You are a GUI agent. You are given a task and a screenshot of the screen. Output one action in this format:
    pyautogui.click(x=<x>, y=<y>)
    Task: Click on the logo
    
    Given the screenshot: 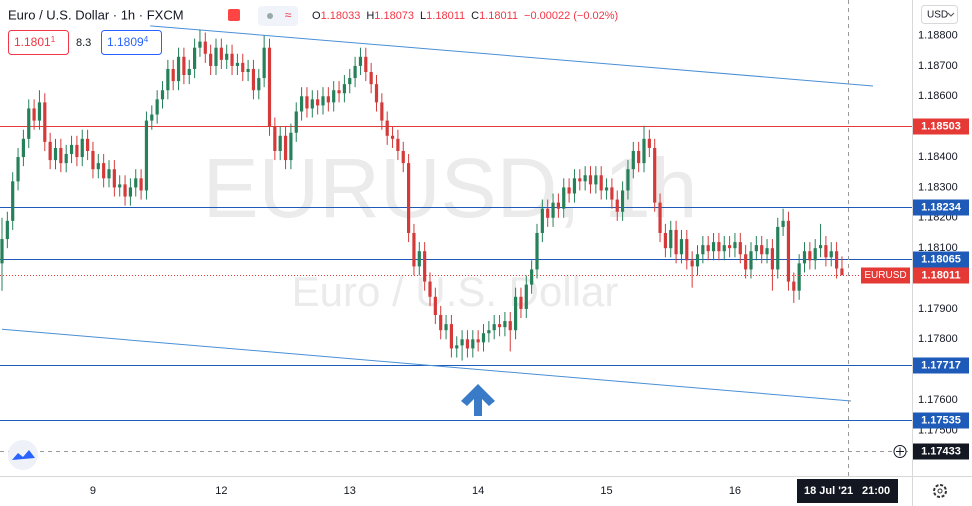 What is the action you would take?
    pyautogui.click(x=23, y=455)
    